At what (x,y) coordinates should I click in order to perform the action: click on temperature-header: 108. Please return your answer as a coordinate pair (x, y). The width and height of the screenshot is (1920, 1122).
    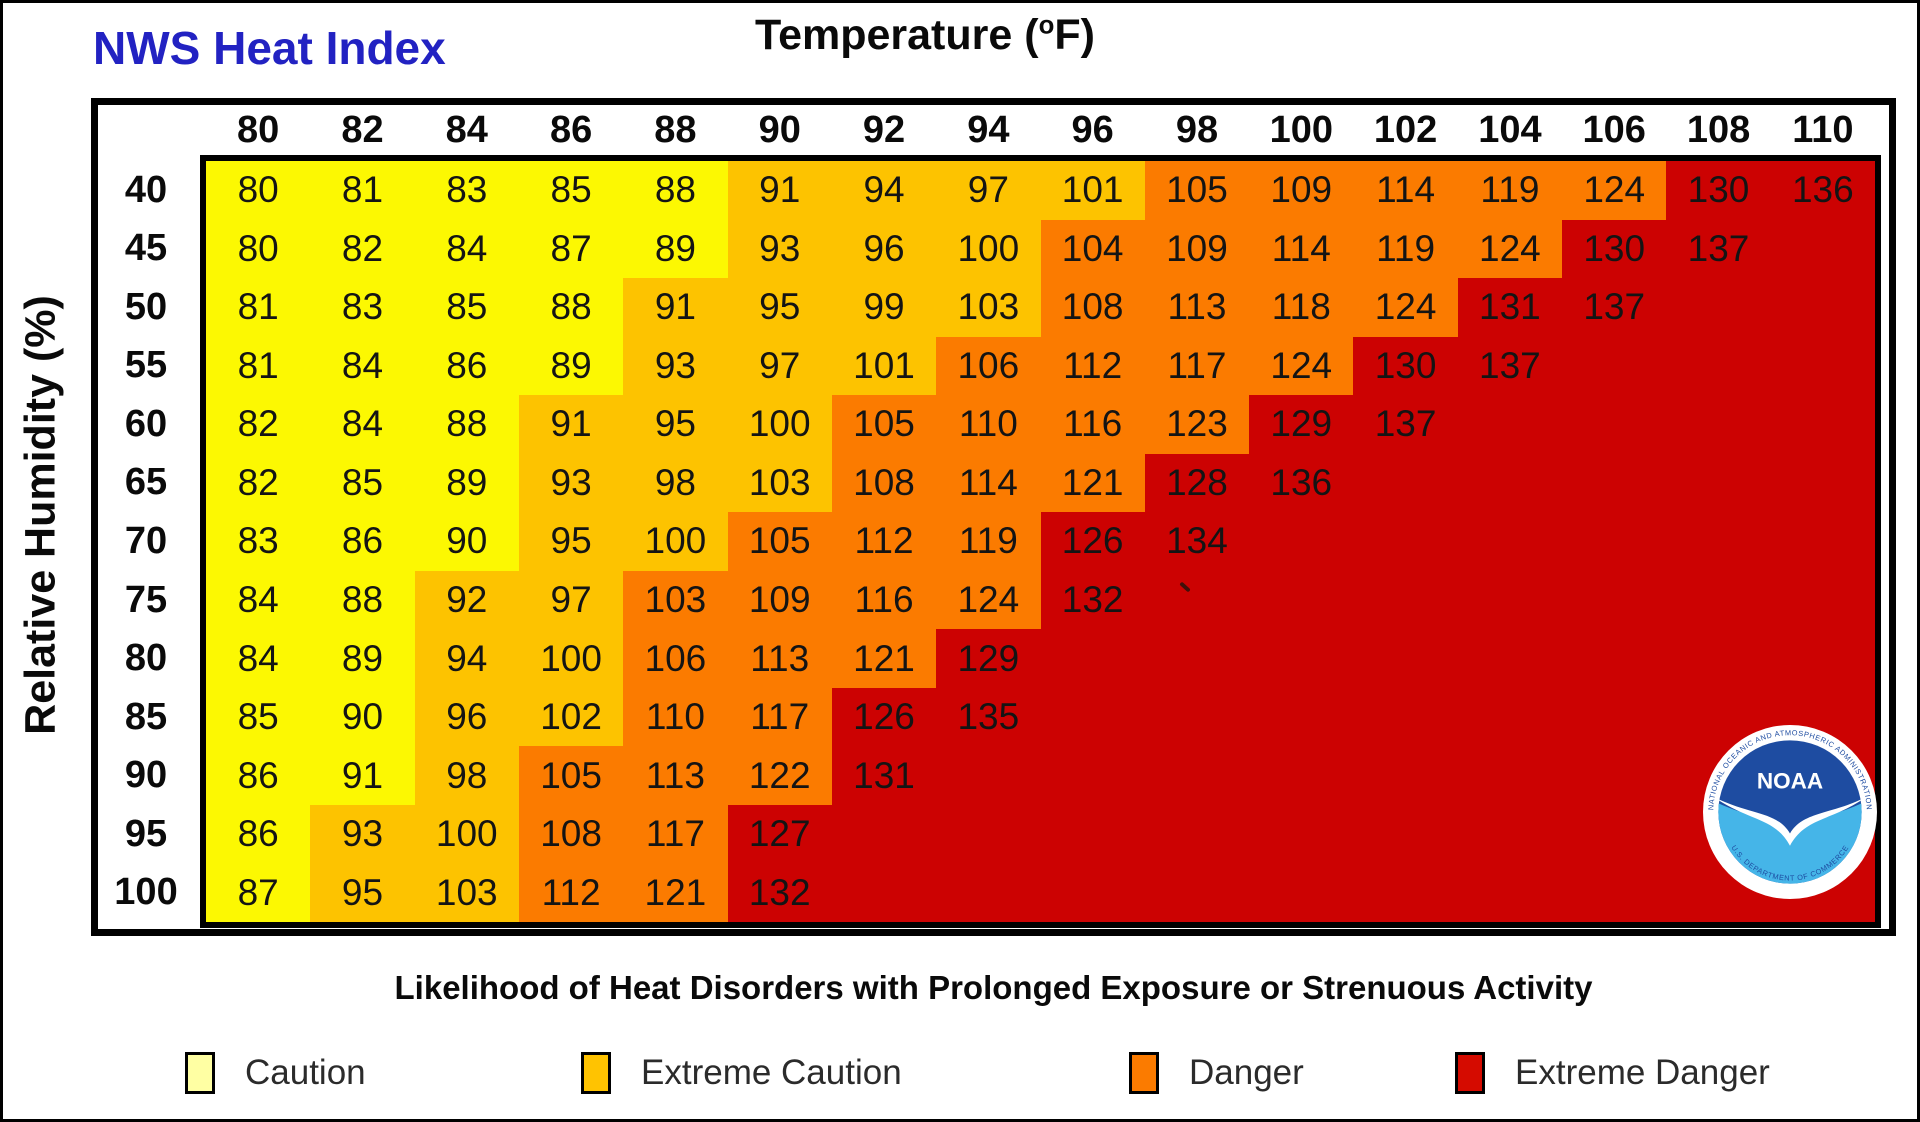
    Looking at the image, I should click on (1718, 129).